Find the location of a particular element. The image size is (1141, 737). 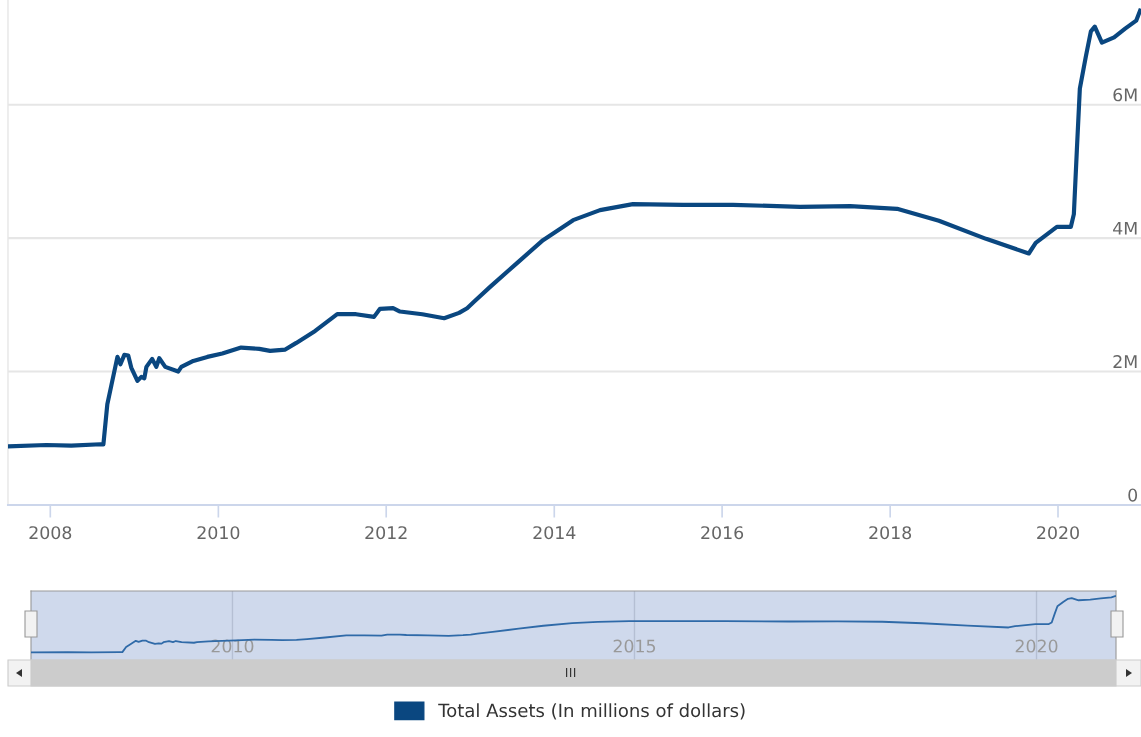

x-tick-label: 2012 is located at coordinates (386, 533).